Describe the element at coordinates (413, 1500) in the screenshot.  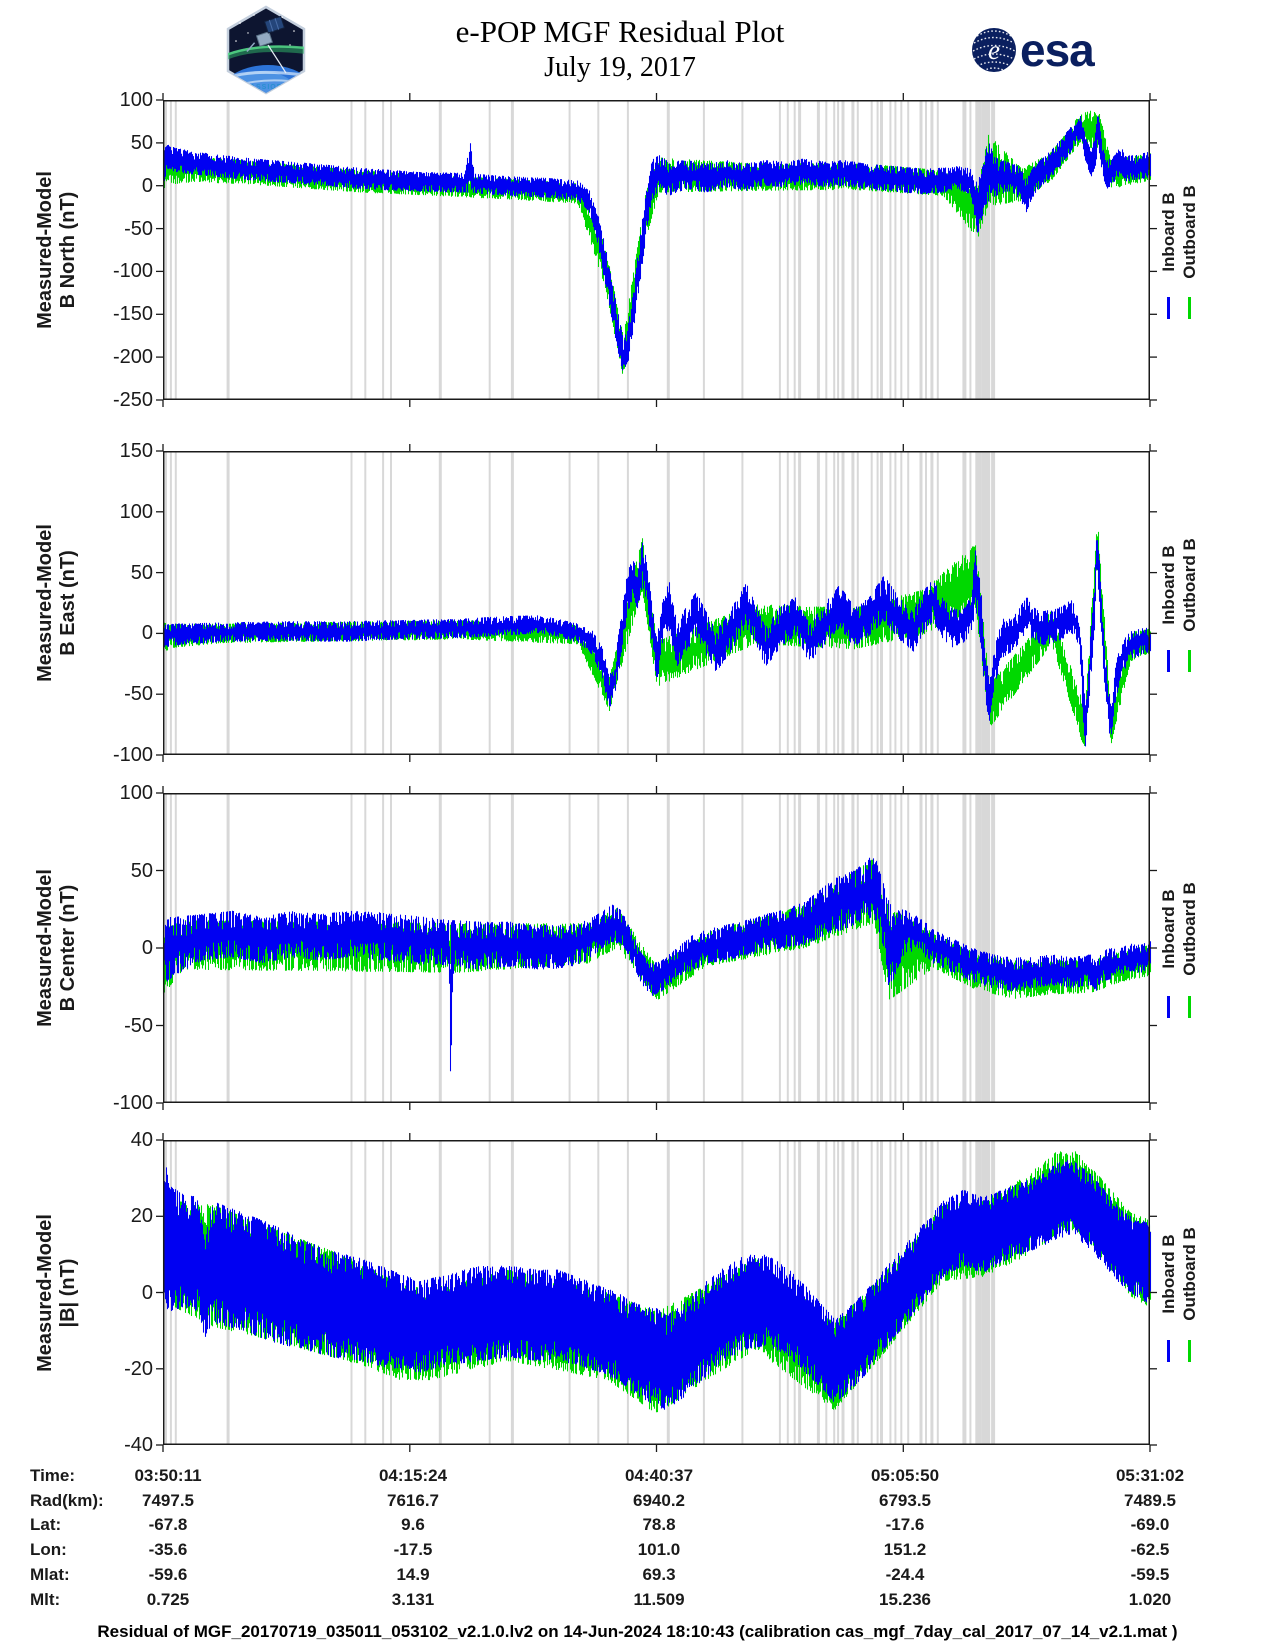
I see `table-cell: 7616.7` at that location.